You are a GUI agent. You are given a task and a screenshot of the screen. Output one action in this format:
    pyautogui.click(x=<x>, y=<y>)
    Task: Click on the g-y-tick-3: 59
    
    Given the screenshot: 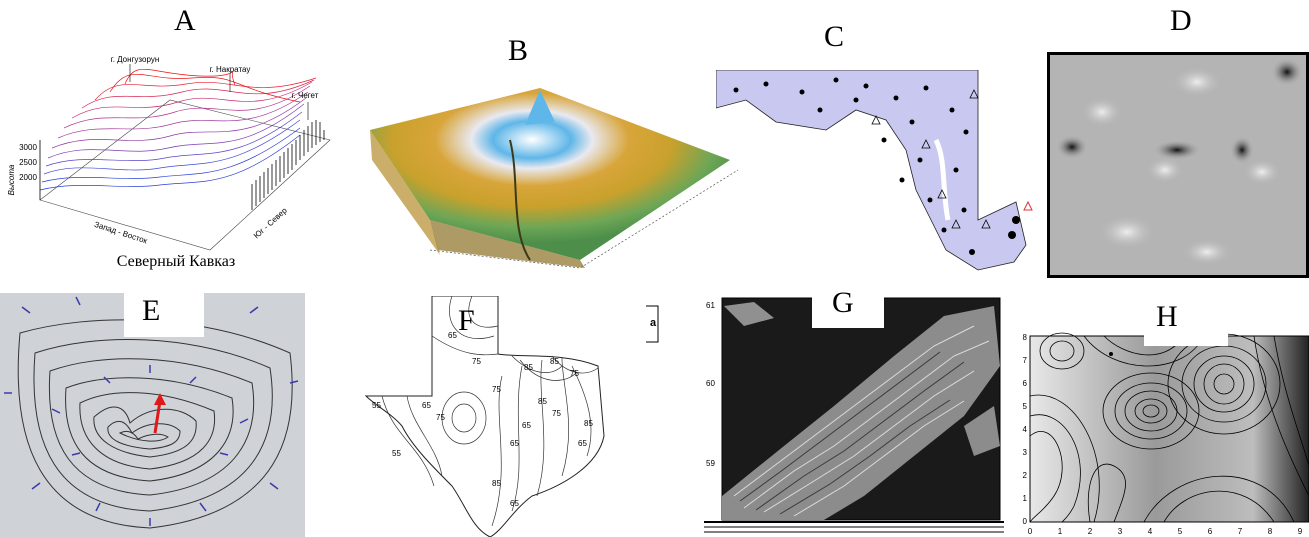 What is the action you would take?
    pyautogui.click(x=710, y=463)
    